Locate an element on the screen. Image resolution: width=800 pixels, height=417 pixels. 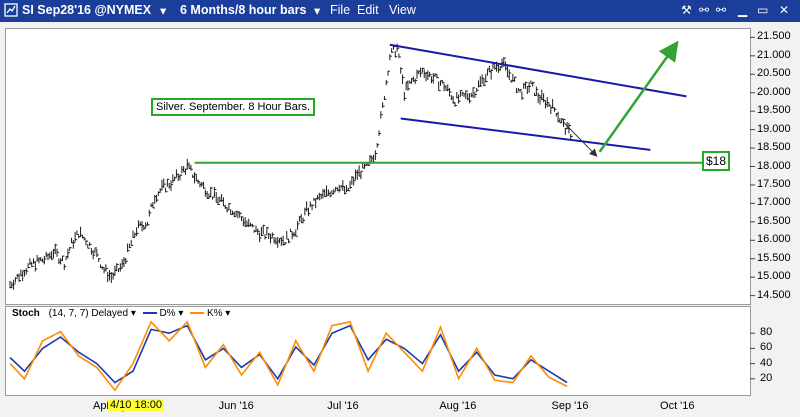
period-dropdown-icon: ▾ is located at coordinates (317, 11).